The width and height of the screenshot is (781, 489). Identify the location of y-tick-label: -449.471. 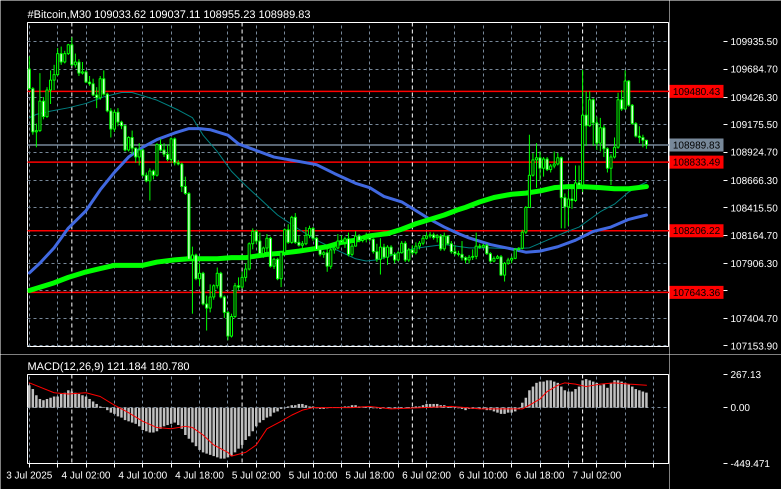
(750, 464).